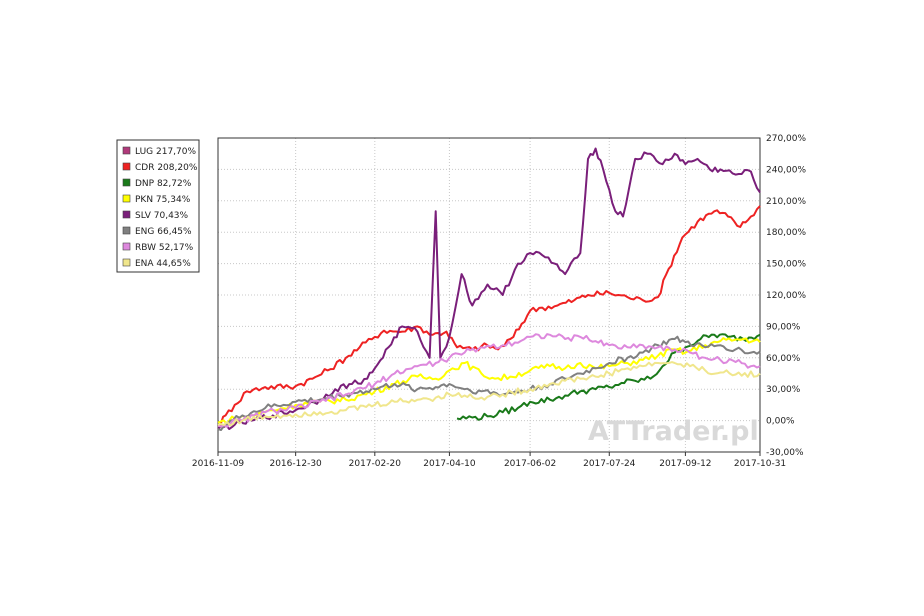 The height and width of the screenshot is (616, 924). Describe the element at coordinates (685, 464) in the screenshot. I see `x-tick-label: 2017-09-12` at that location.